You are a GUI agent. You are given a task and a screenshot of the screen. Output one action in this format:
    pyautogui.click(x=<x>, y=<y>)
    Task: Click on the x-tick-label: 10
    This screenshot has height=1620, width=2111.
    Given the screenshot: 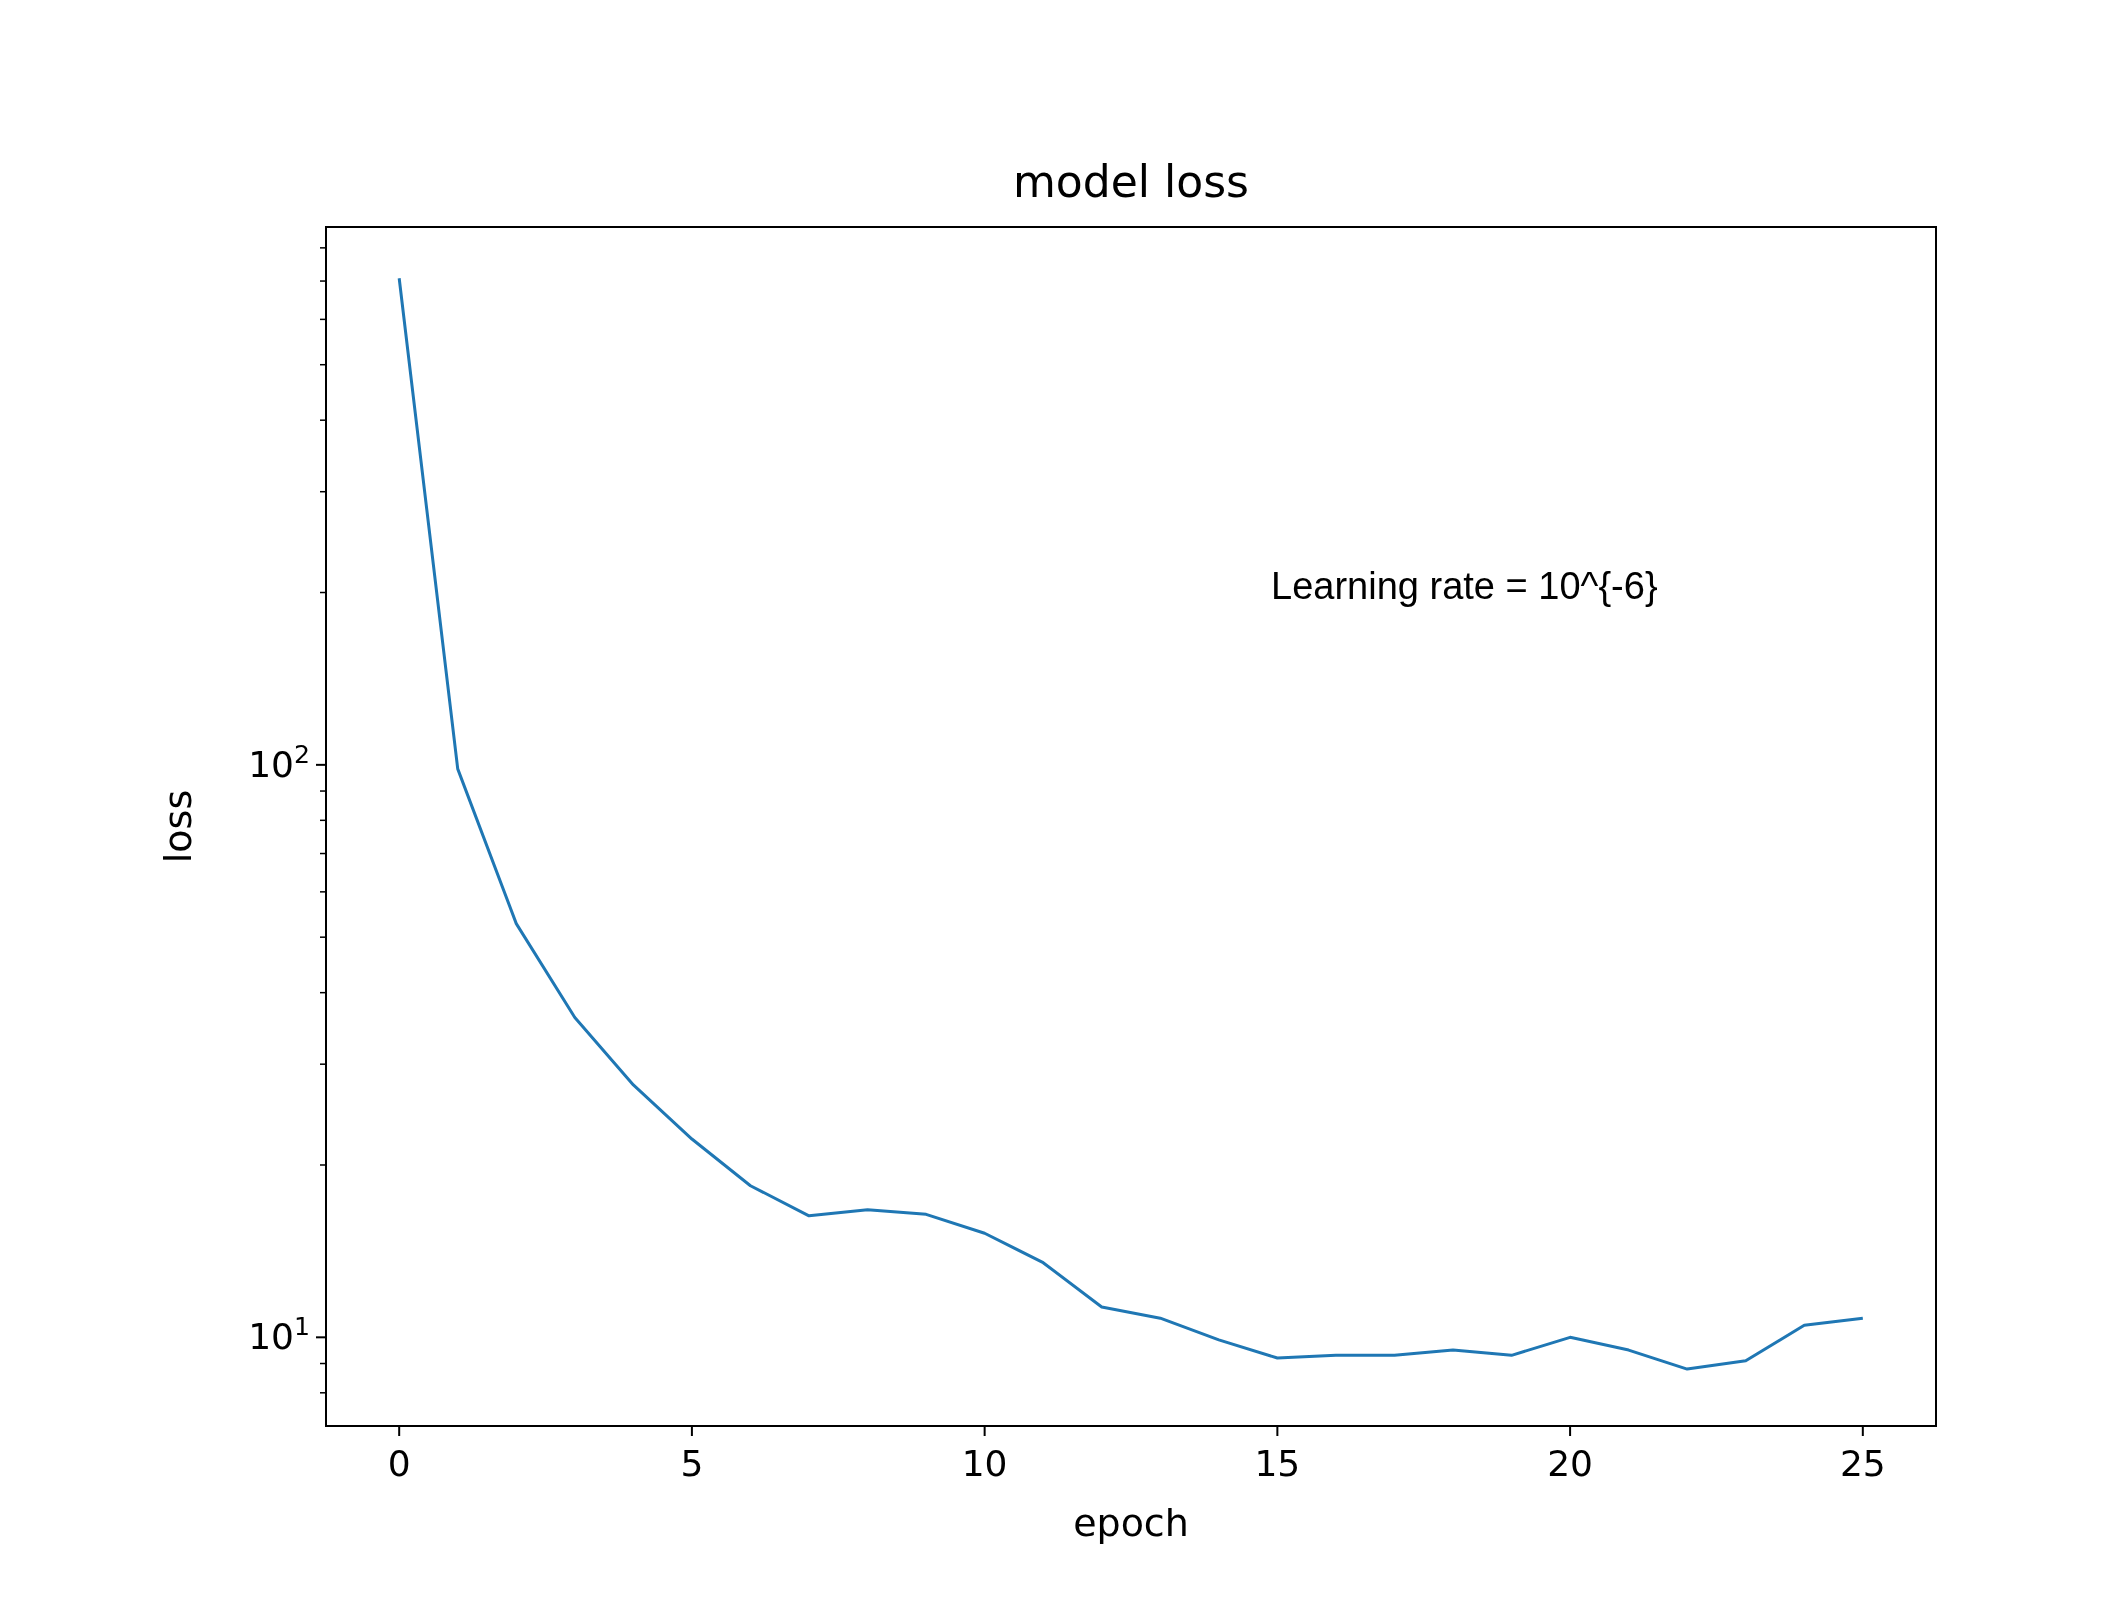 What is the action you would take?
    pyautogui.click(x=984, y=1463)
    